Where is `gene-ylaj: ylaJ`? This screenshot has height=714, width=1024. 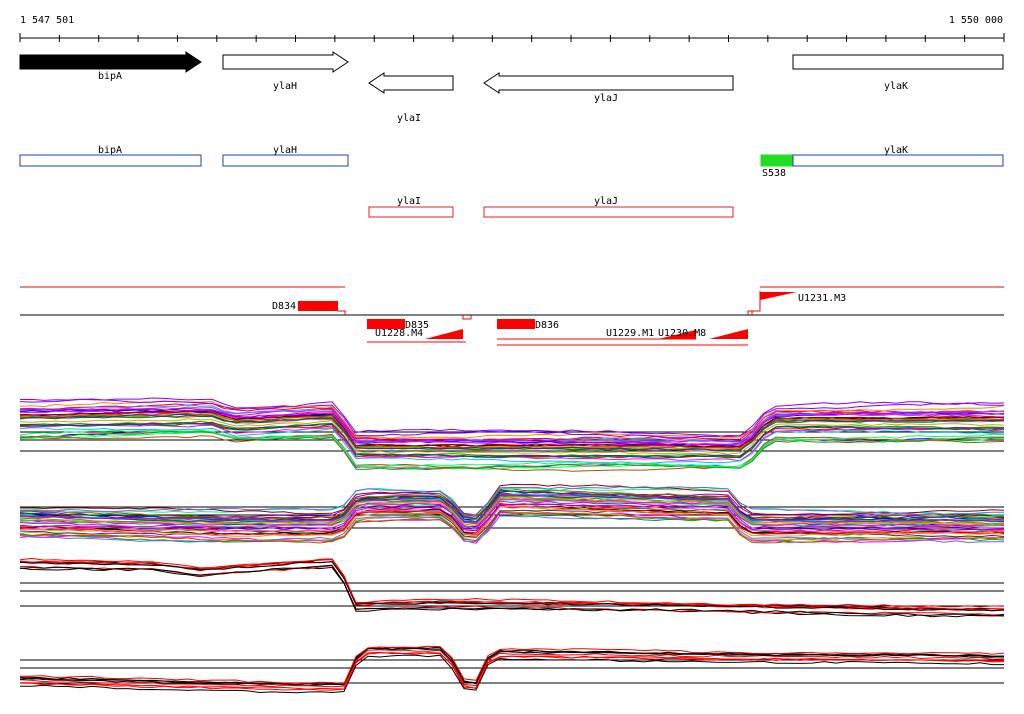
gene-ylaj: ylaJ is located at coordinates (608, 88).